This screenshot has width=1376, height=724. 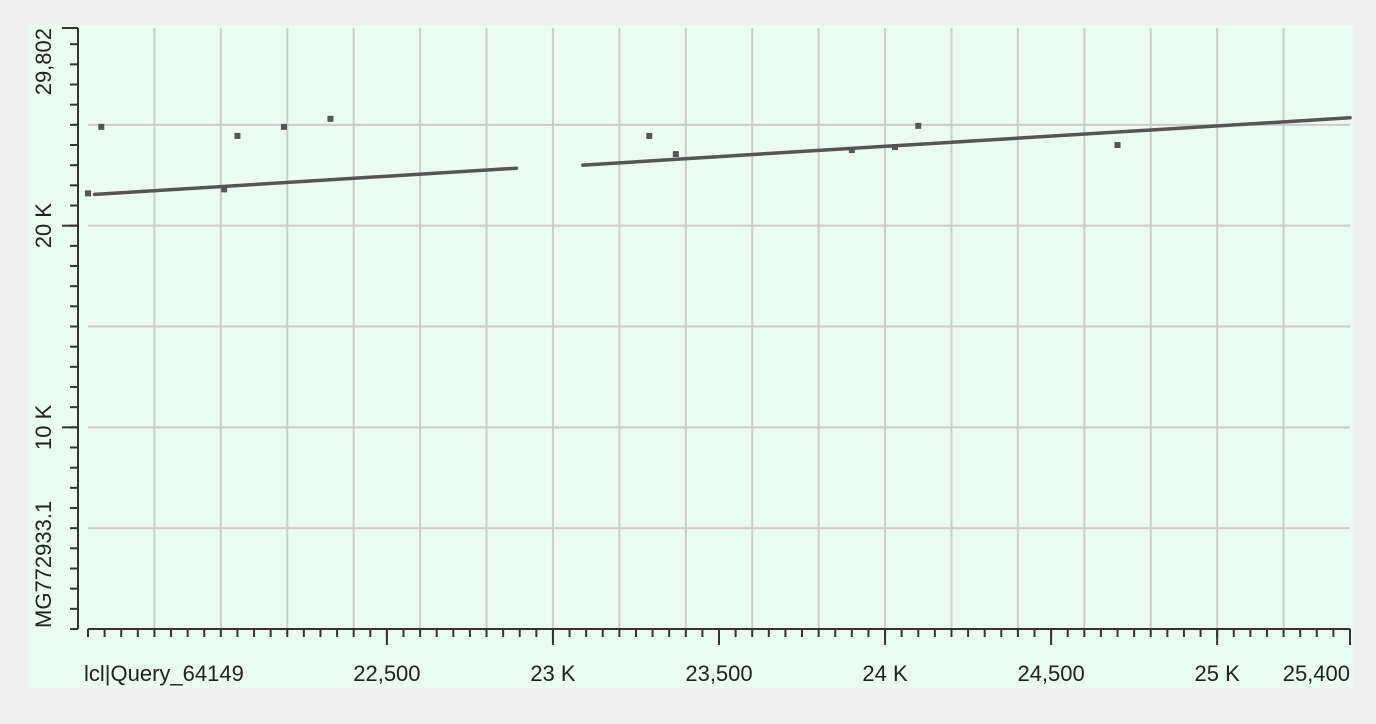 I want to click on x-tick-label: 25,400, so click(x=1316, y=673).